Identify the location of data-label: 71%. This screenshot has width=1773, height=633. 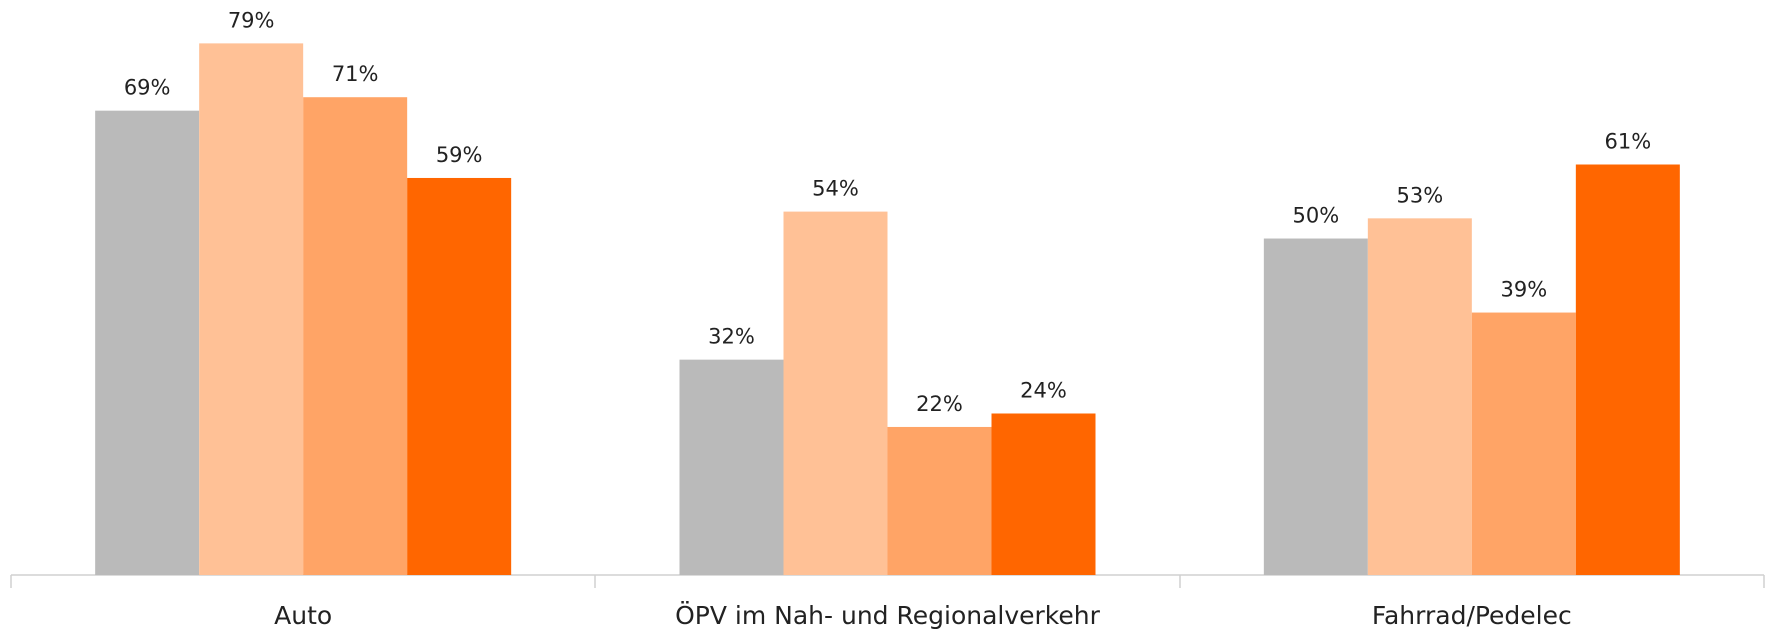
(355, 74).